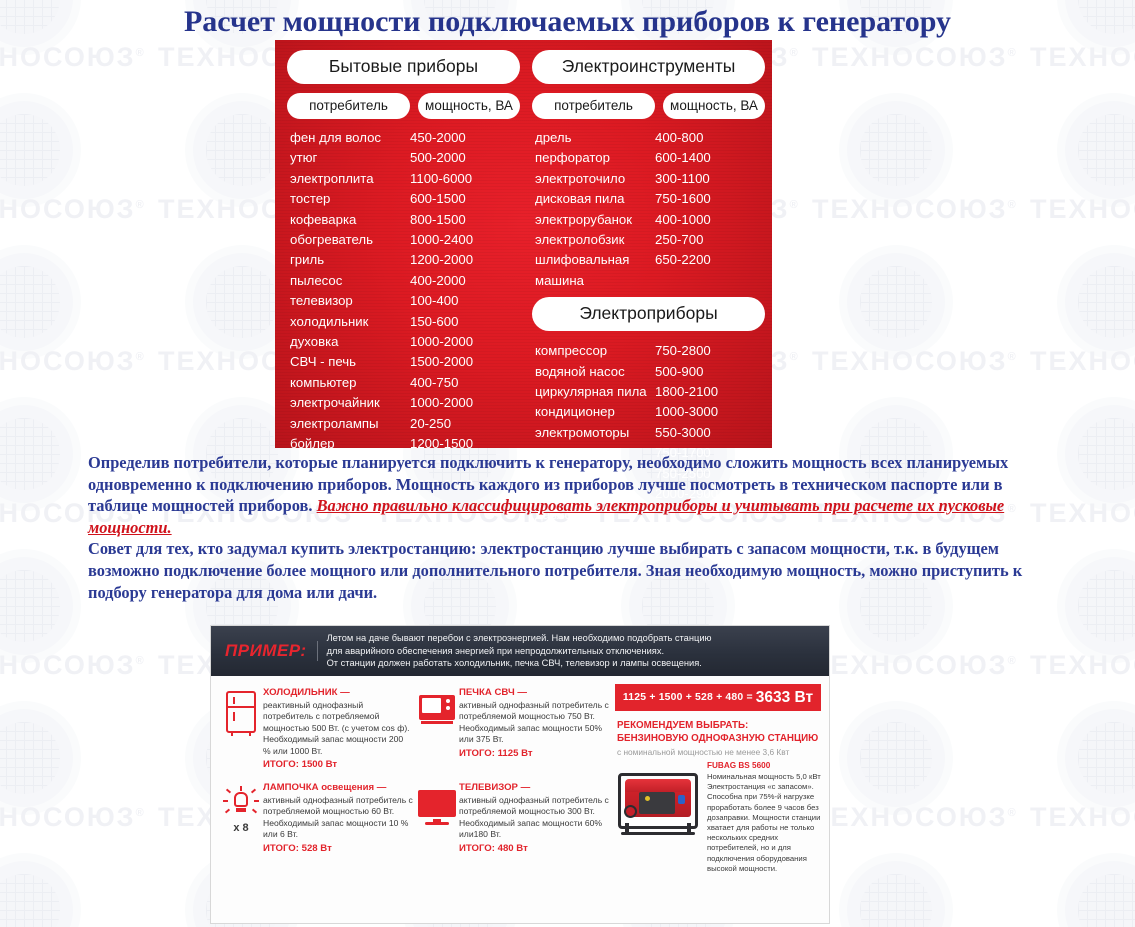 The height and width of the screenshot is (927, 1135). Describe the element at coordinates (683, 432) in the screenshot. I see `row-power: 550-3000` at that location.